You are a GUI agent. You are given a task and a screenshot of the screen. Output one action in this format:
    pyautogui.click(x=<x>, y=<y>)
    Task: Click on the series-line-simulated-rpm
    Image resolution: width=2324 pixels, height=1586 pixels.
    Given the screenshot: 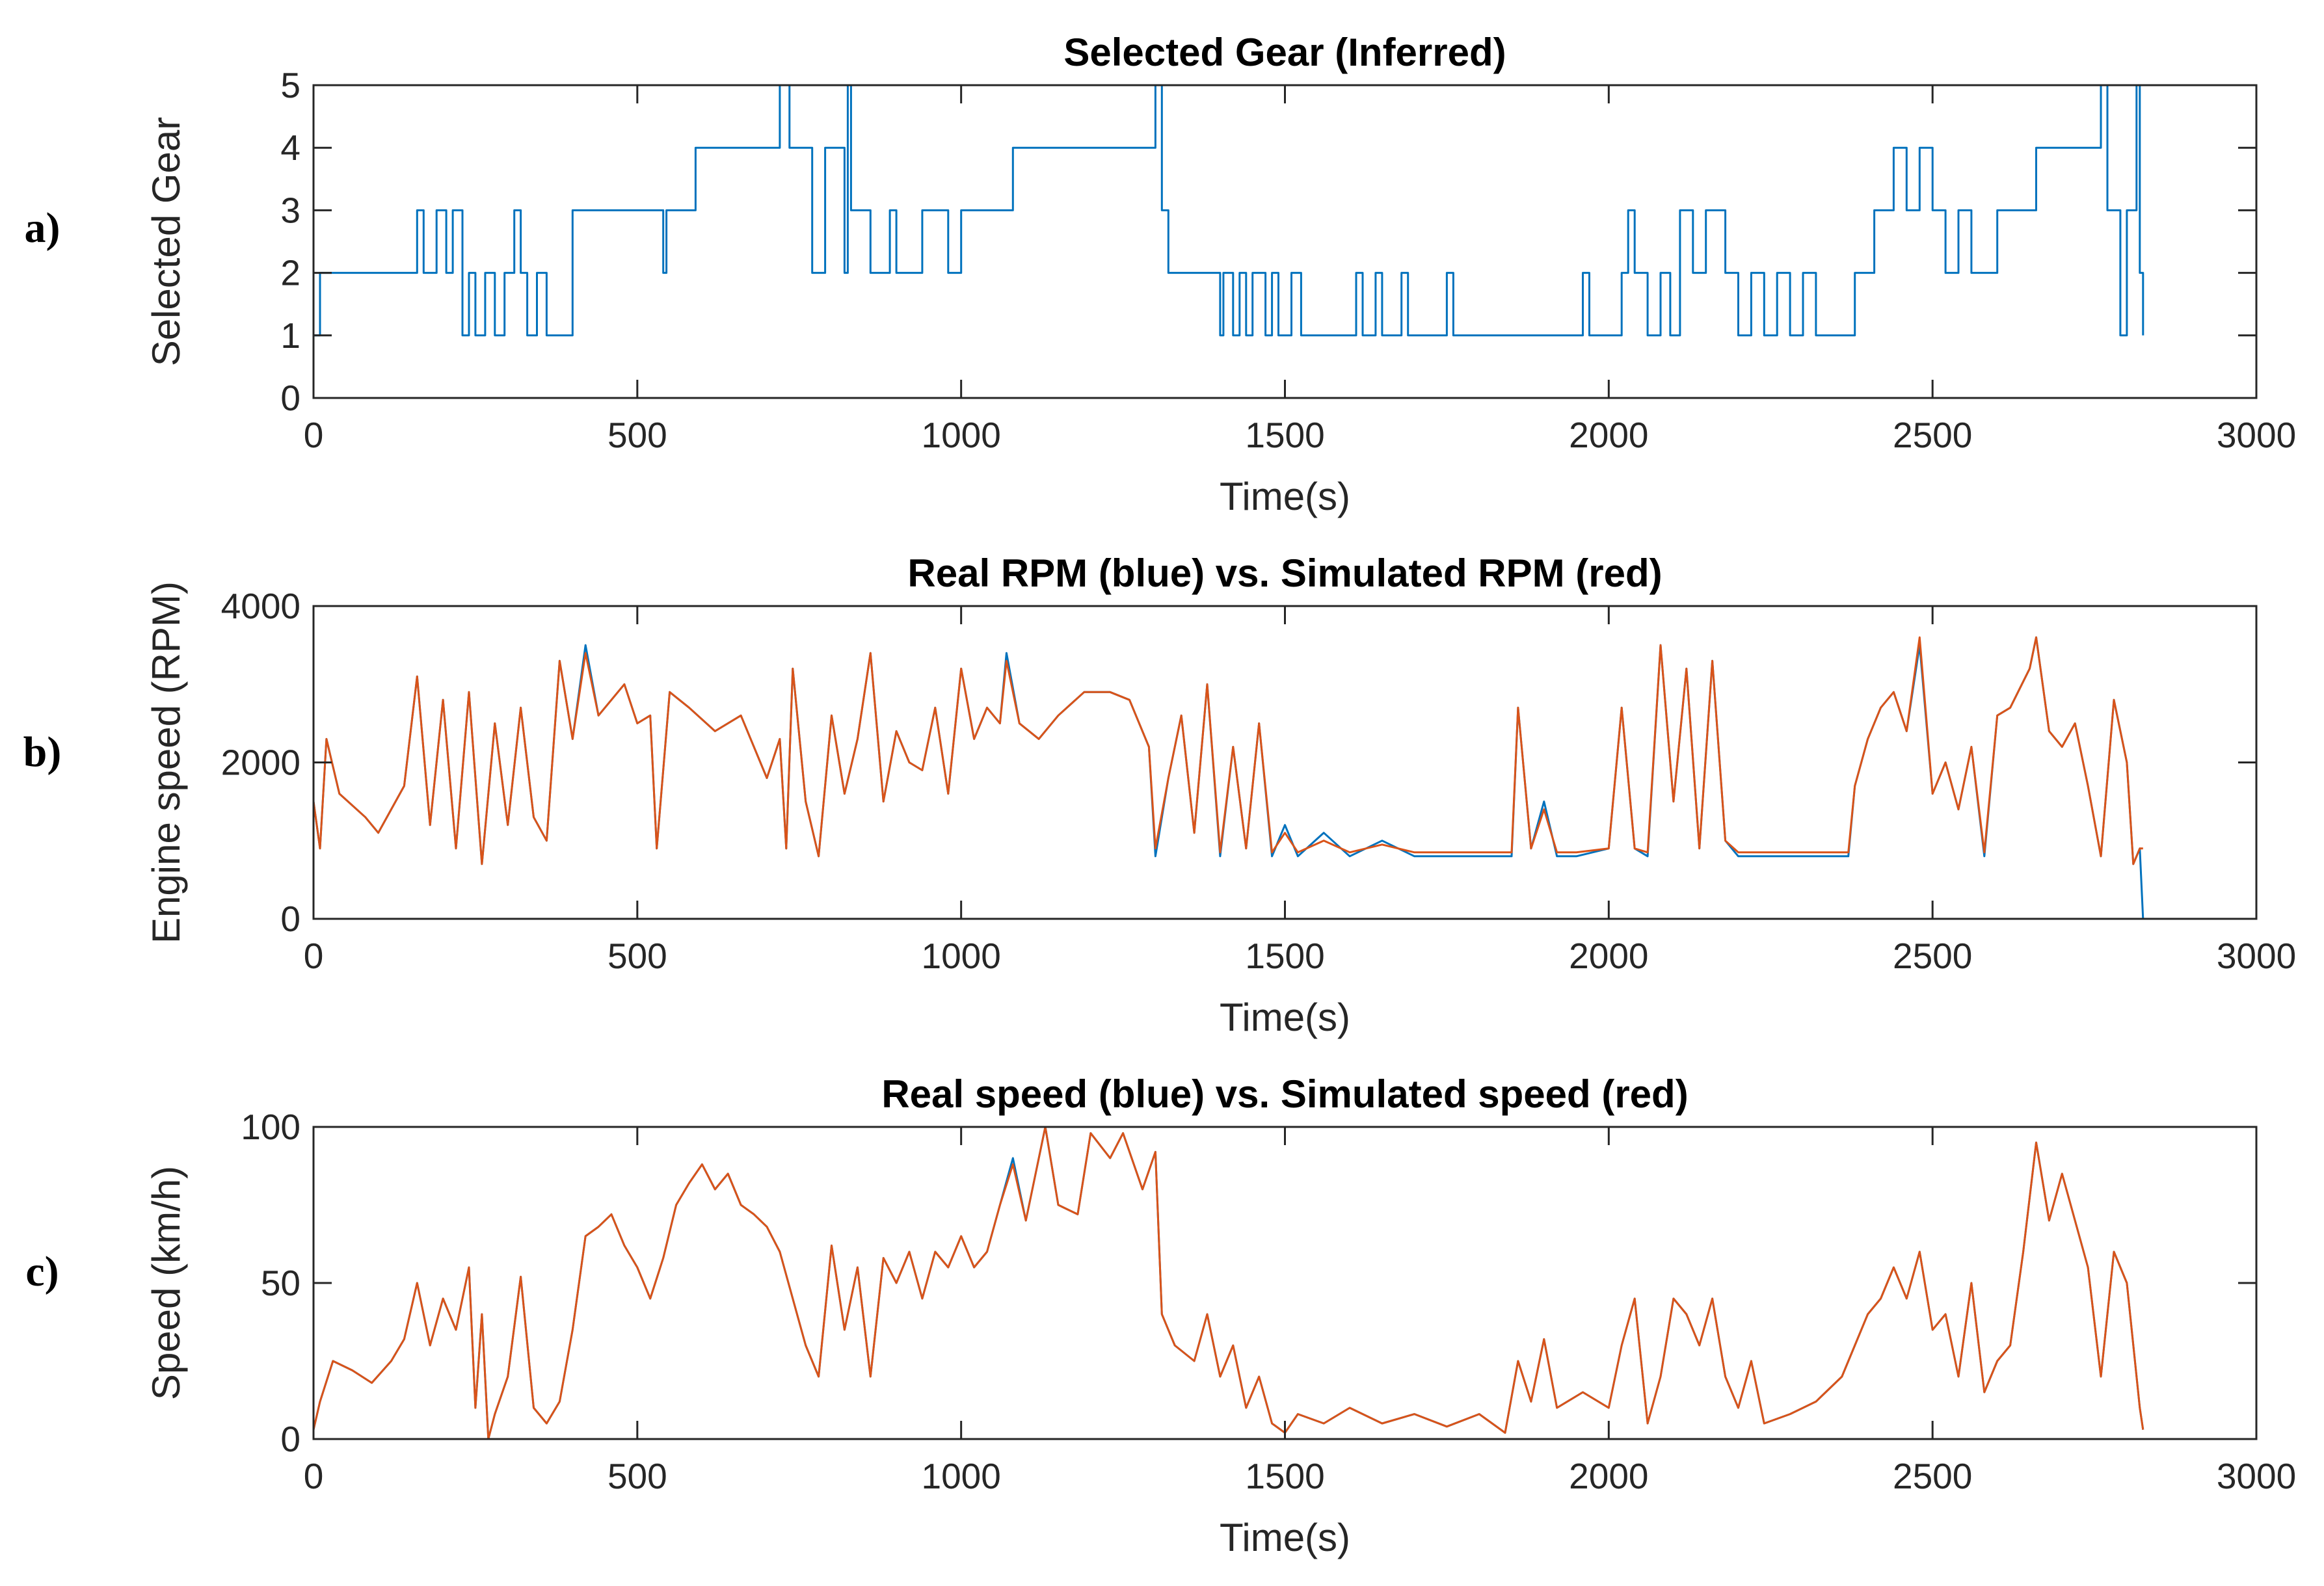 What is the action you would take?
    pyautogui.click(x=1228, y=751)
    